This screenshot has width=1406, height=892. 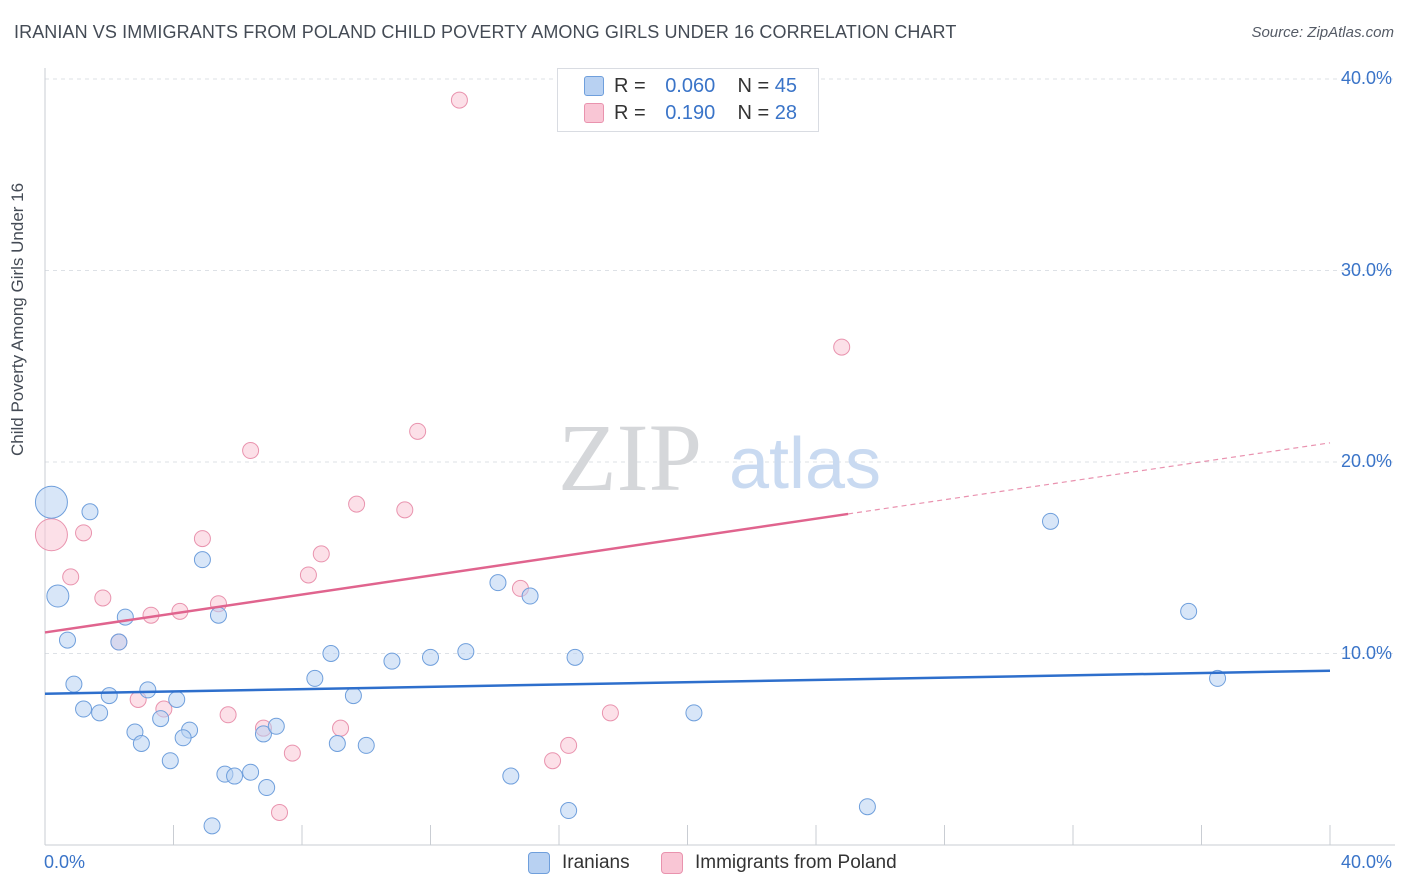 What do you see at coordinates (687, 682) in the screenshot?
I see `trend-line-iranians` at bounding box center [687, 682].